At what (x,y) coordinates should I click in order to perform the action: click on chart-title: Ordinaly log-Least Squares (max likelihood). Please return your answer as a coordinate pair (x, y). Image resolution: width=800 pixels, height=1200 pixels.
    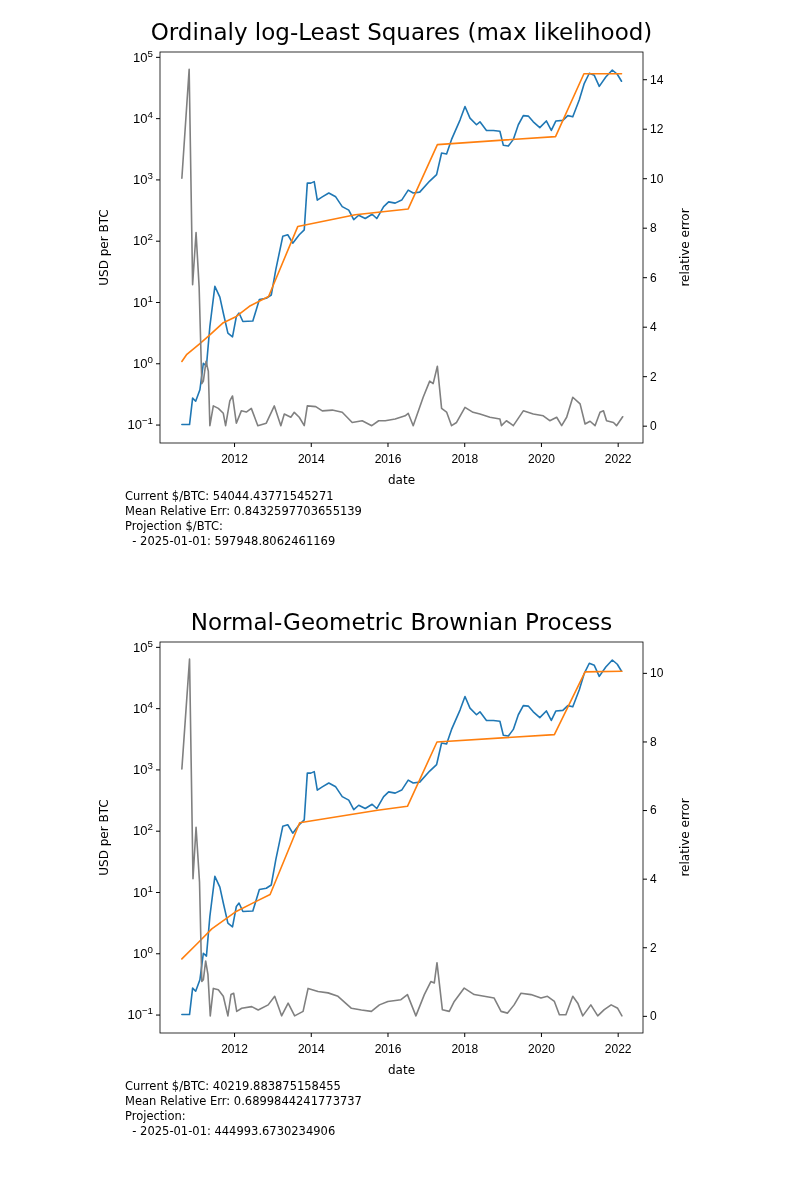
    Looking at the image, I should click on (401, 32).